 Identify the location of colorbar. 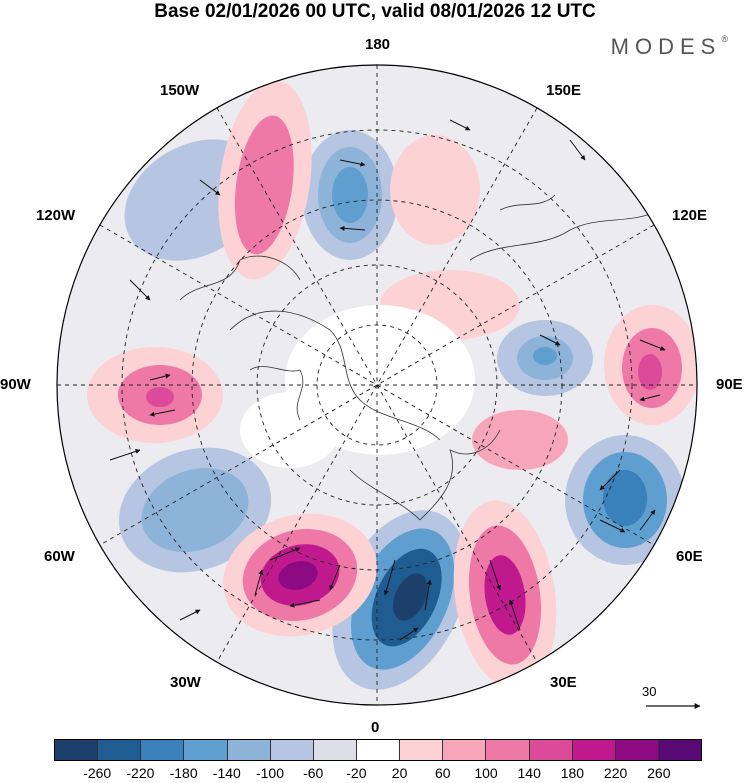
(378, 750).